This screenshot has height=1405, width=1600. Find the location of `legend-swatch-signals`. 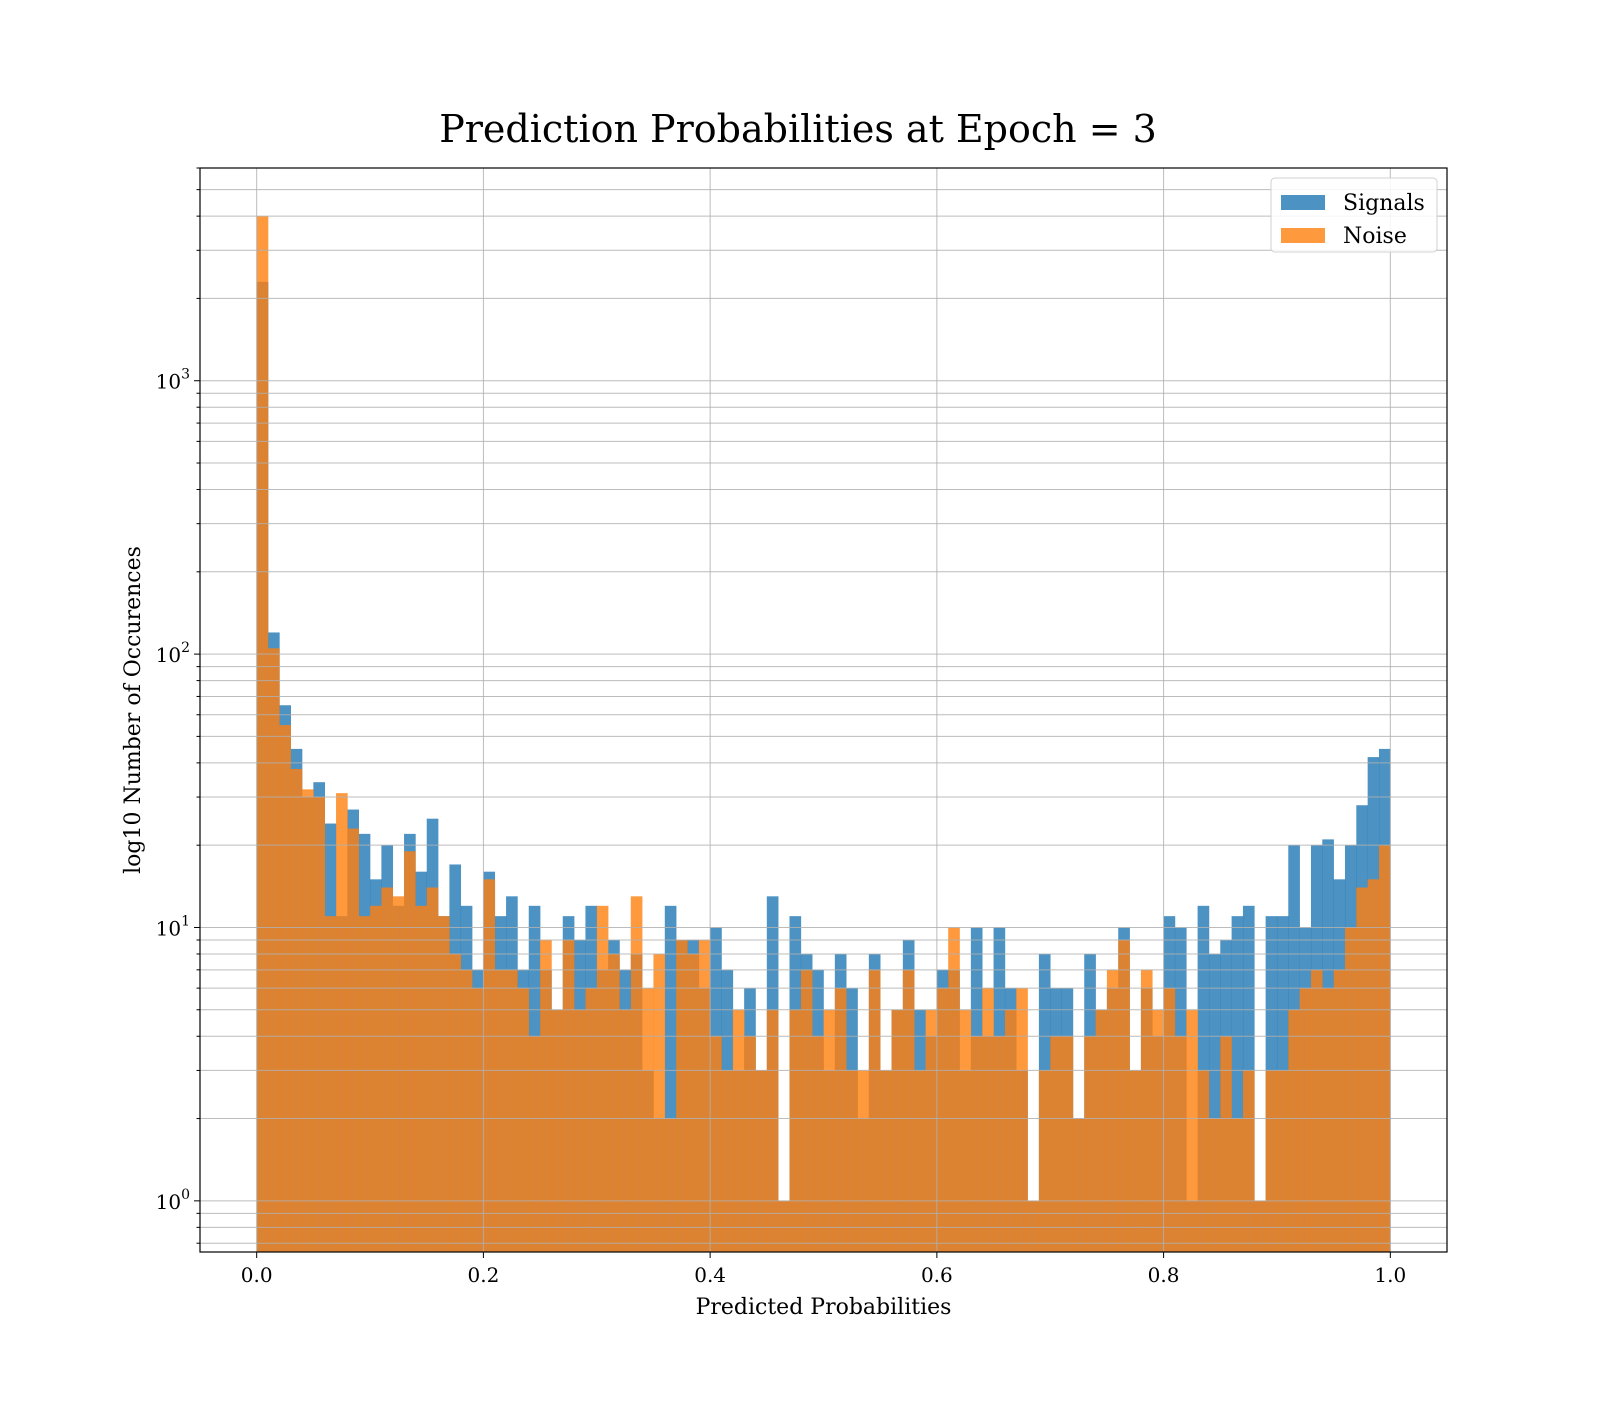

legend-swatch-signals is located at coordinates (1303, 202).